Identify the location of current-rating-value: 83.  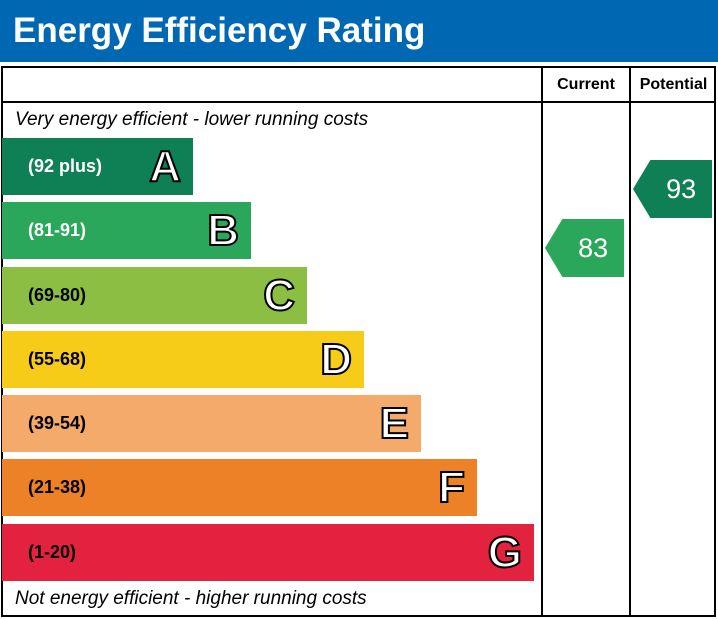
(593, 248).